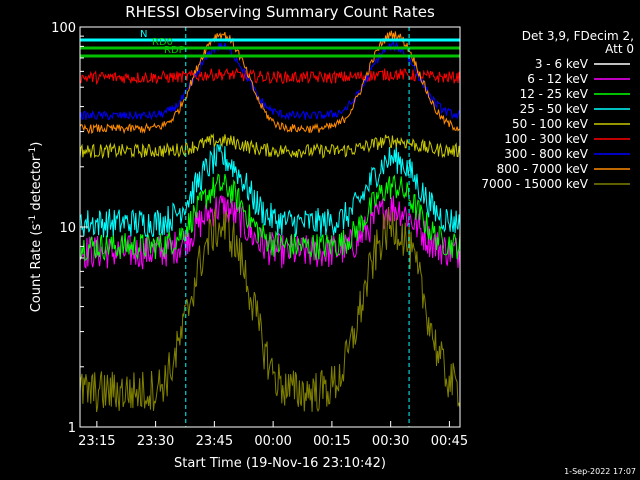 This screenshot has width=640, height=480. I want to click on legend-label: 50 - 100 keV, so click(550, 124).